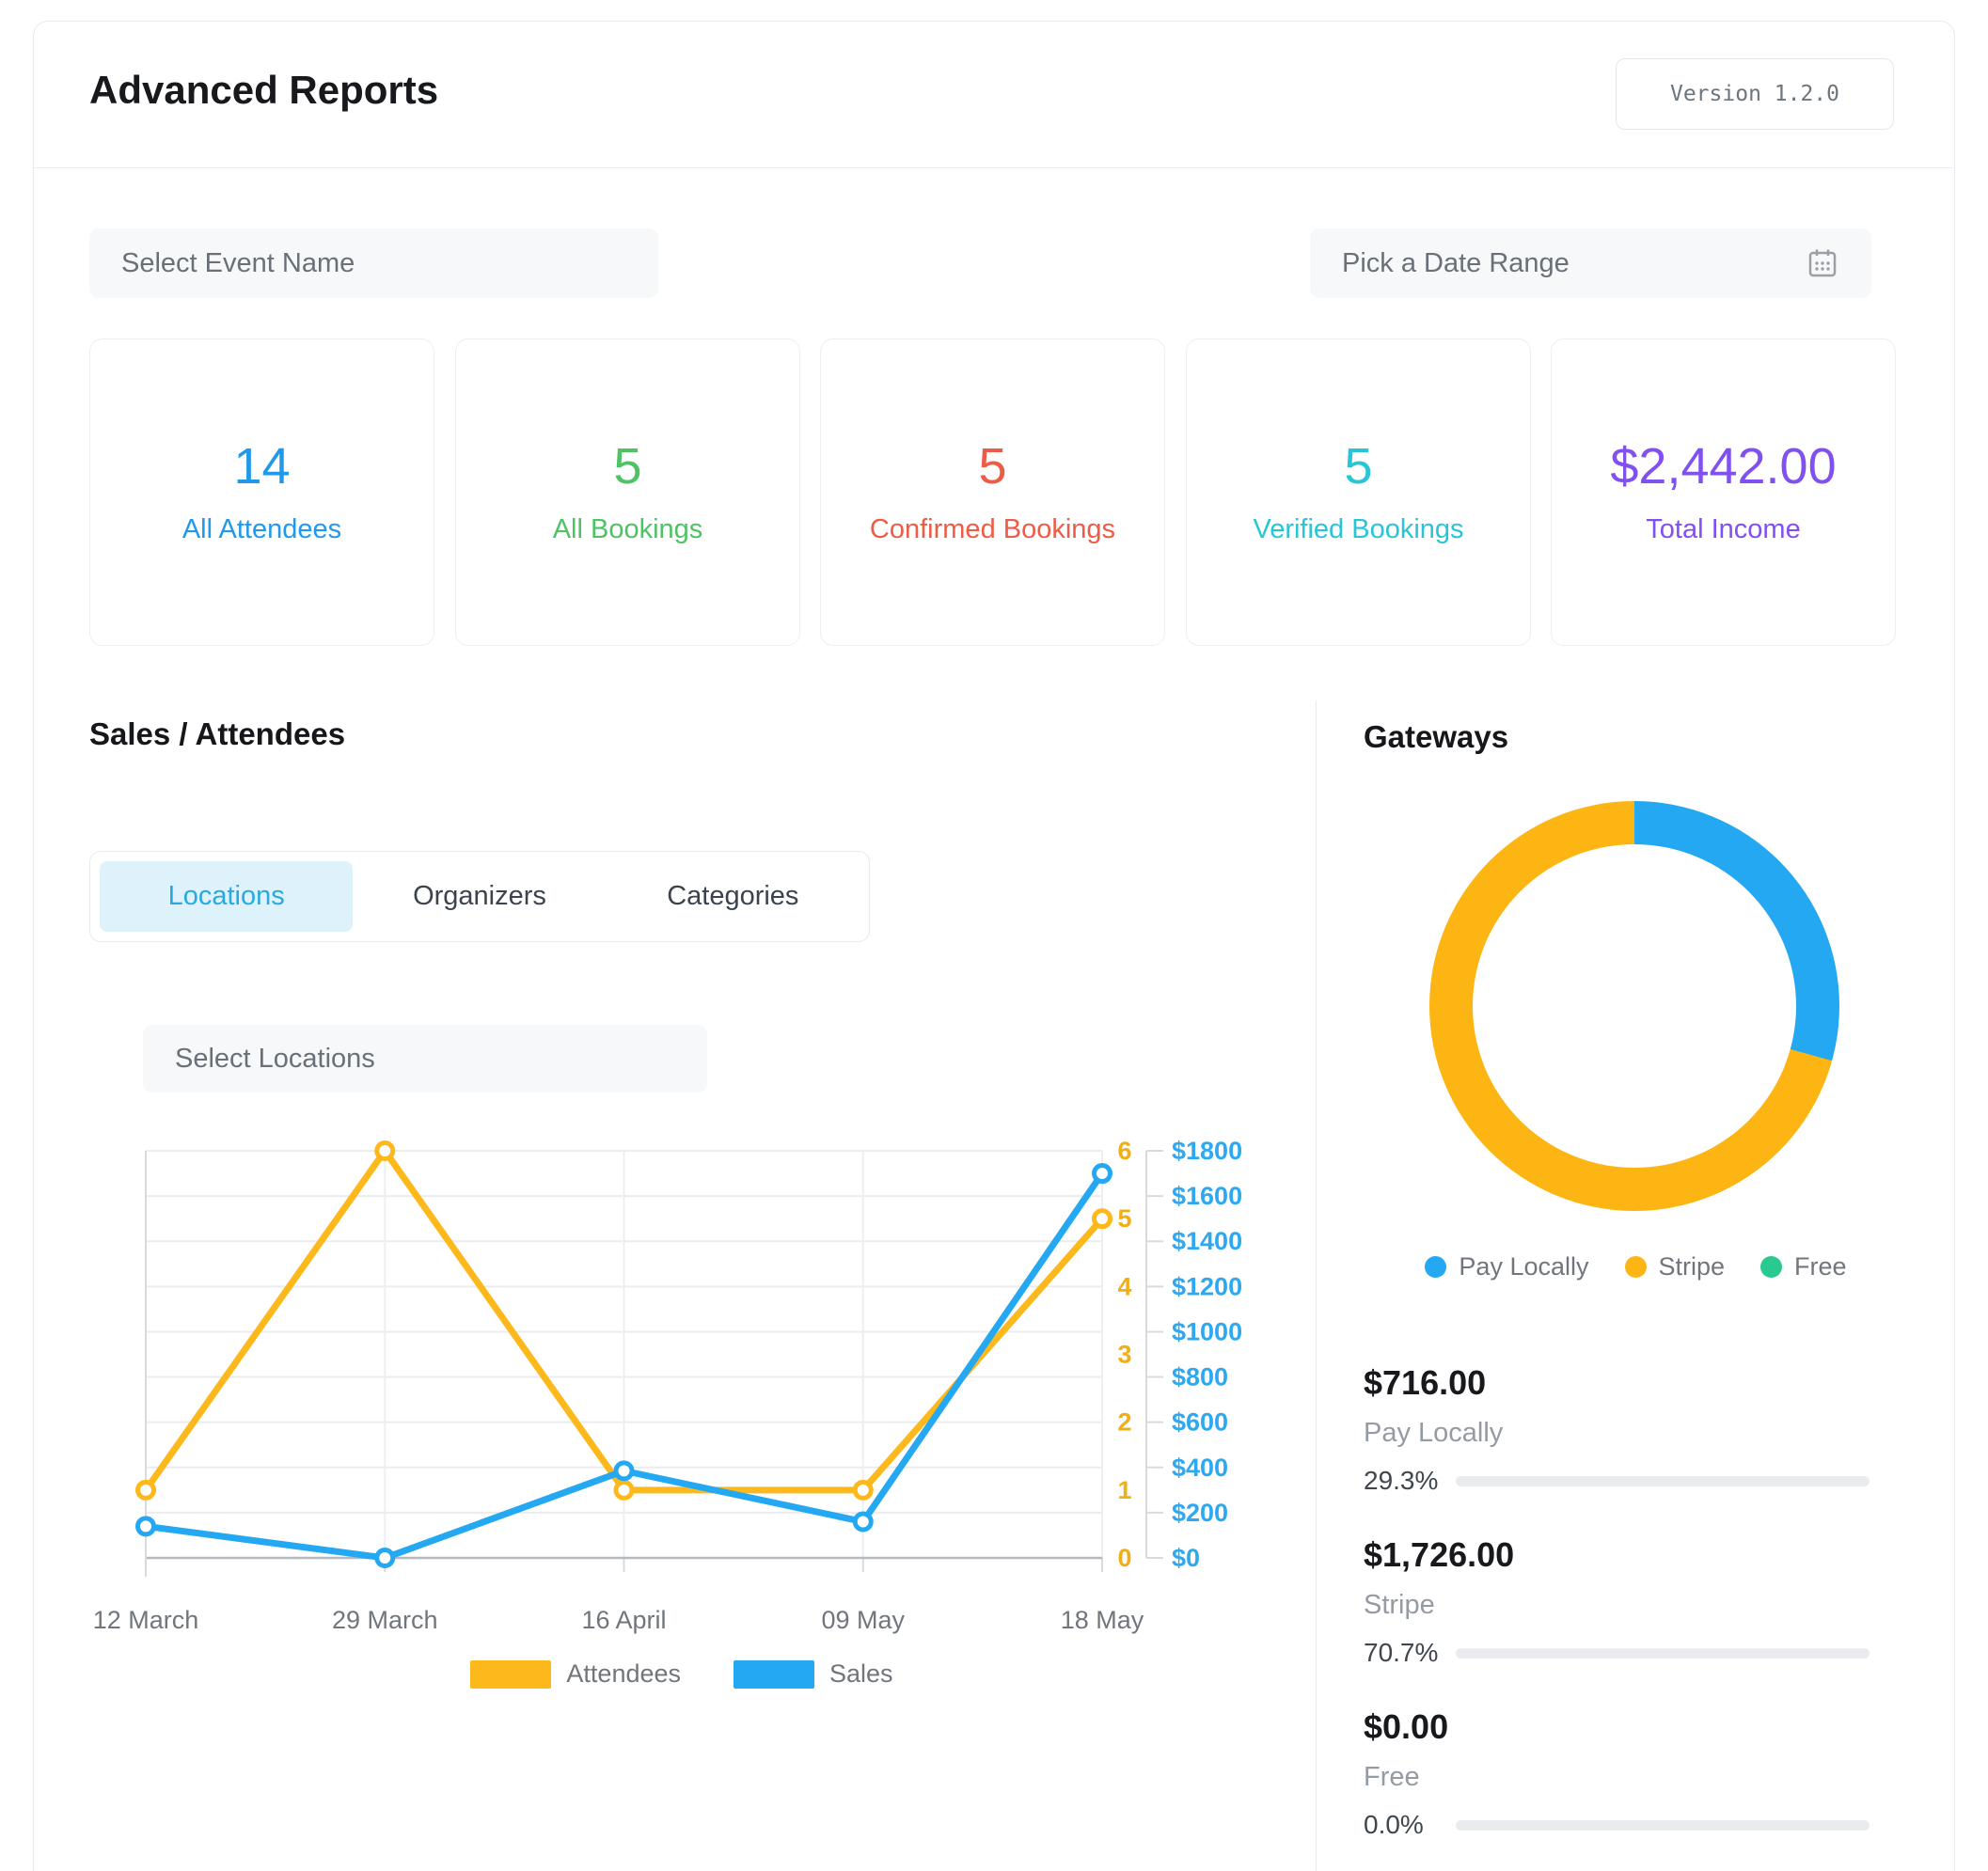 This screenshot has height=1871, width=1988. What do you see at coordinates (1186, 1558) in the screenshot?
I see `svg-text: $0` at bounding box center [1186, 1558].